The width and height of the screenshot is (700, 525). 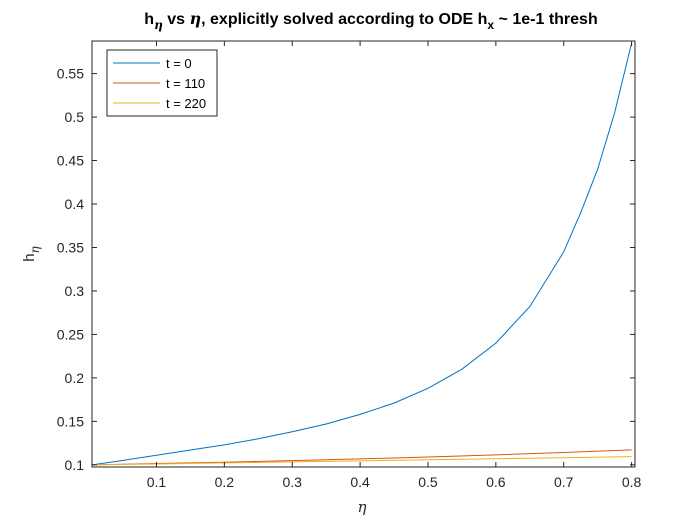 I want to click on legend: t = 0 t = 110 t = 220, so click(x=162, y=83).